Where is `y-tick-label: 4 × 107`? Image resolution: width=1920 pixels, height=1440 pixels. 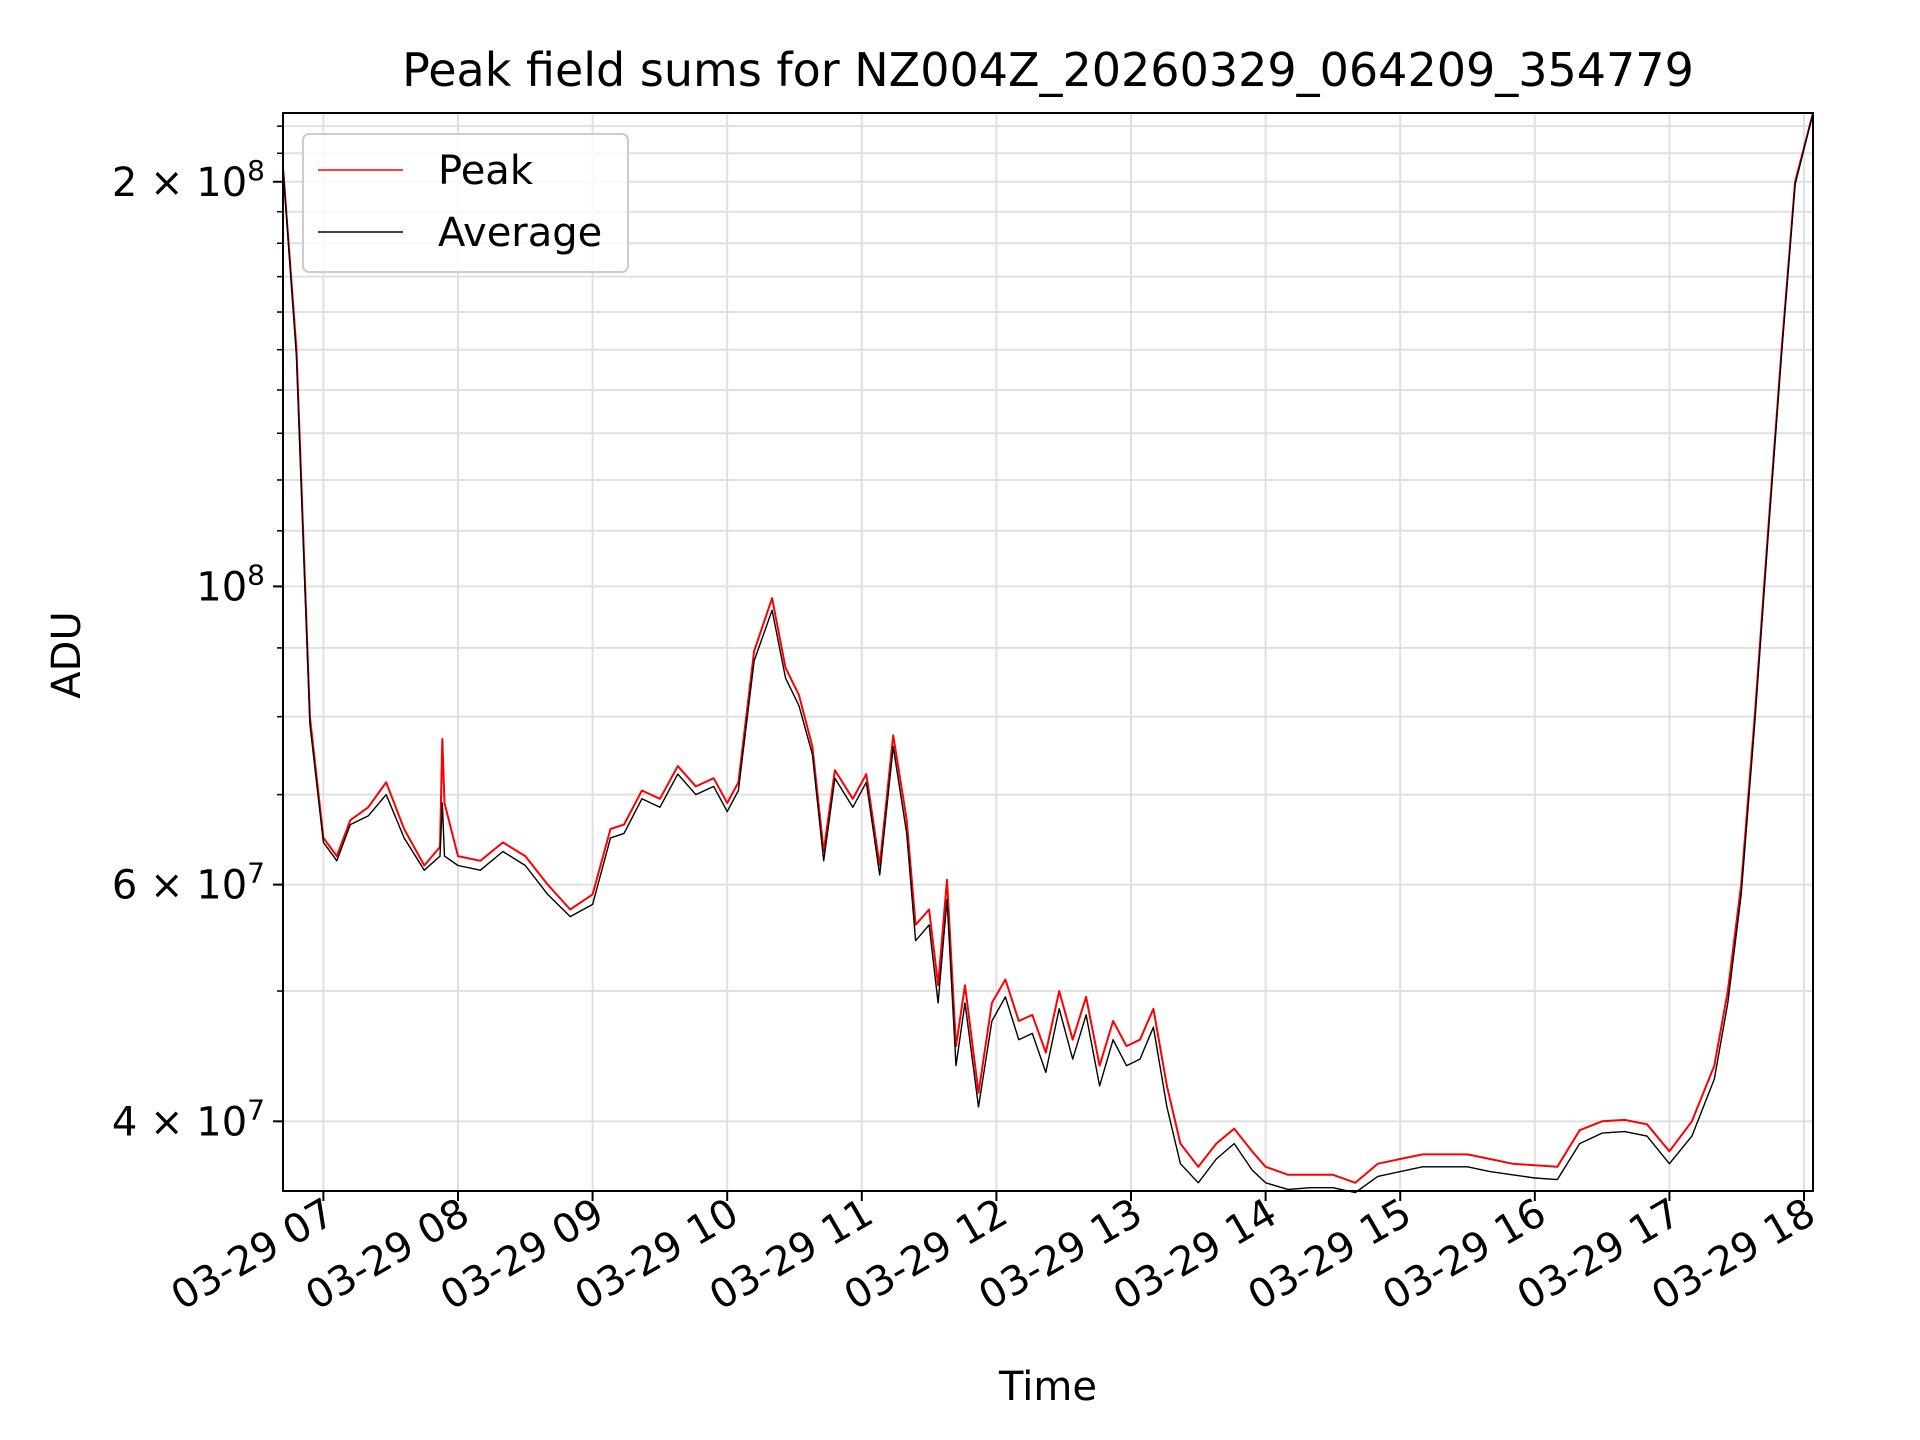
y-tick-label: 4 × 107 is located at coordinates (188, 1119).